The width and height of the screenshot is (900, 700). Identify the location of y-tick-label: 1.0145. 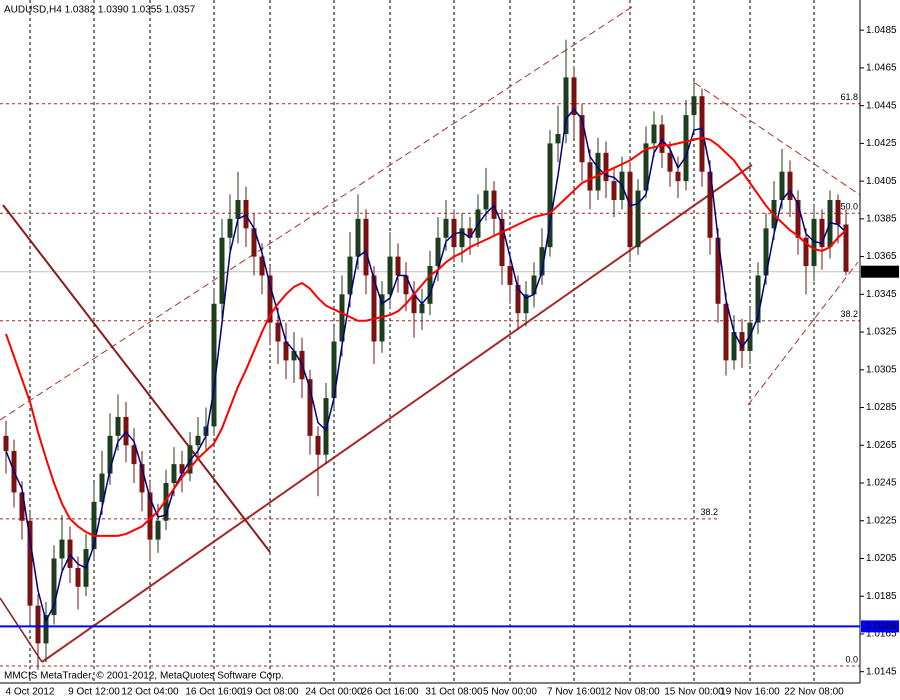
(881, 671).